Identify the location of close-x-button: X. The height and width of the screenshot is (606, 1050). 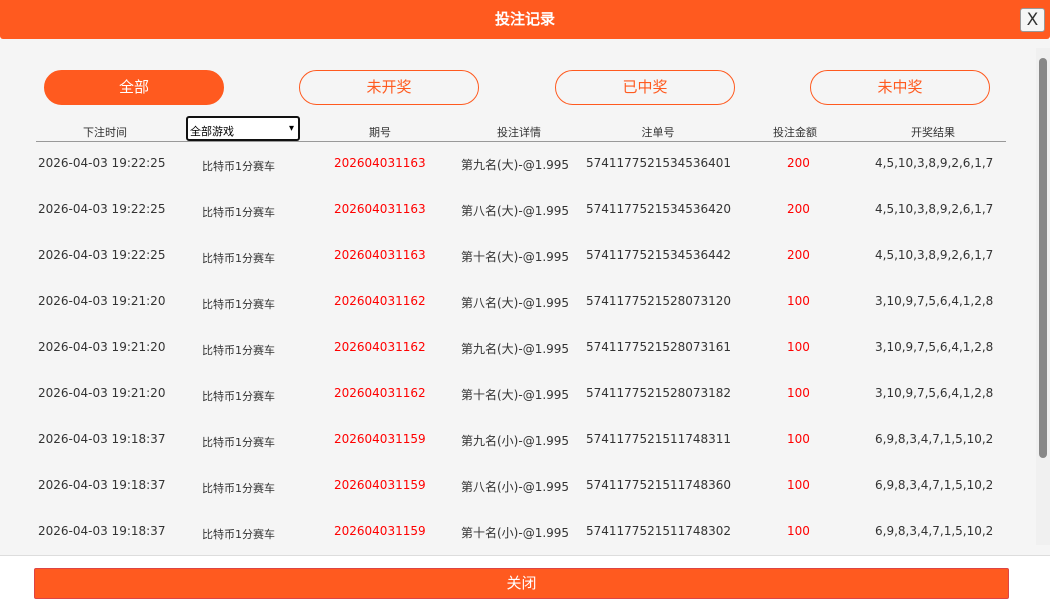
(1032, 20).